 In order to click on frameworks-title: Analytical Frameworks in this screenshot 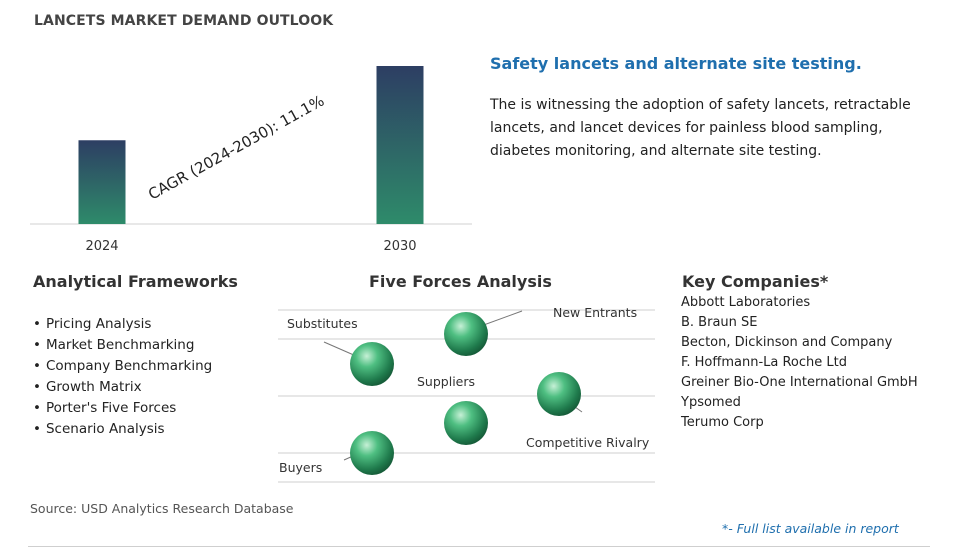, I will do `click(135, 281)`.